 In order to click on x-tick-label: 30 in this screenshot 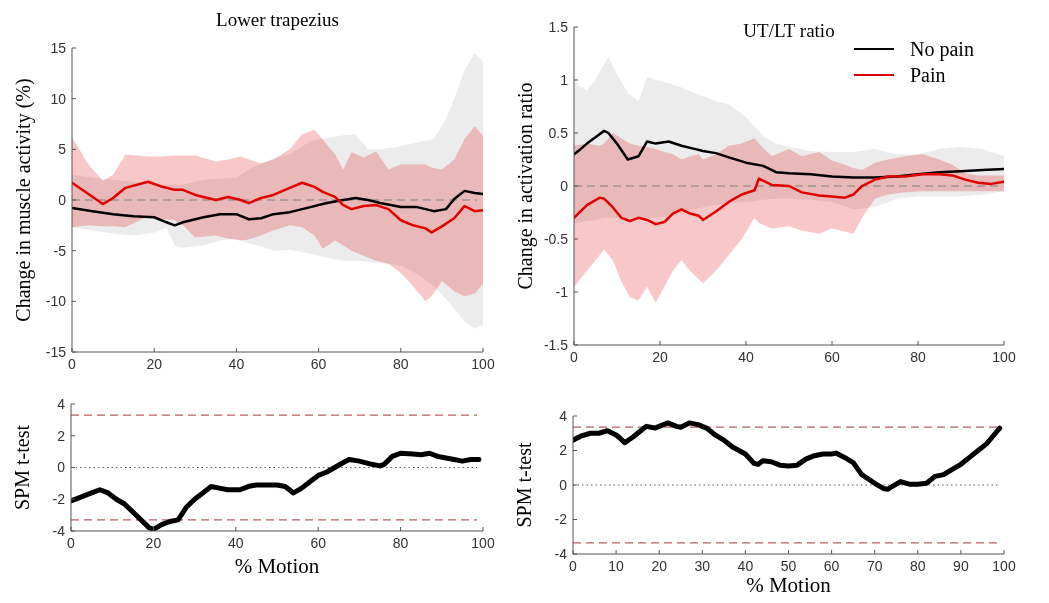, I will do `click(702, 566)`.